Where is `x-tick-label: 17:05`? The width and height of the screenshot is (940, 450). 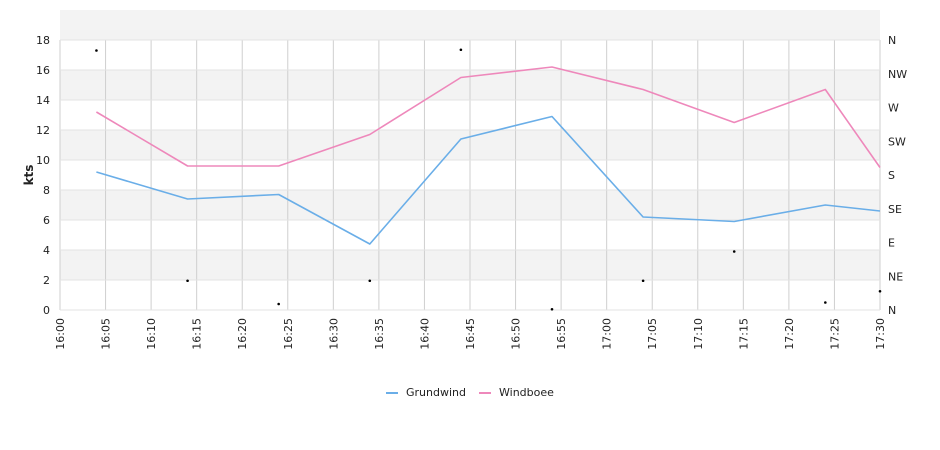
x-tick-label: 17:05 is located at coordinates (652, 334).